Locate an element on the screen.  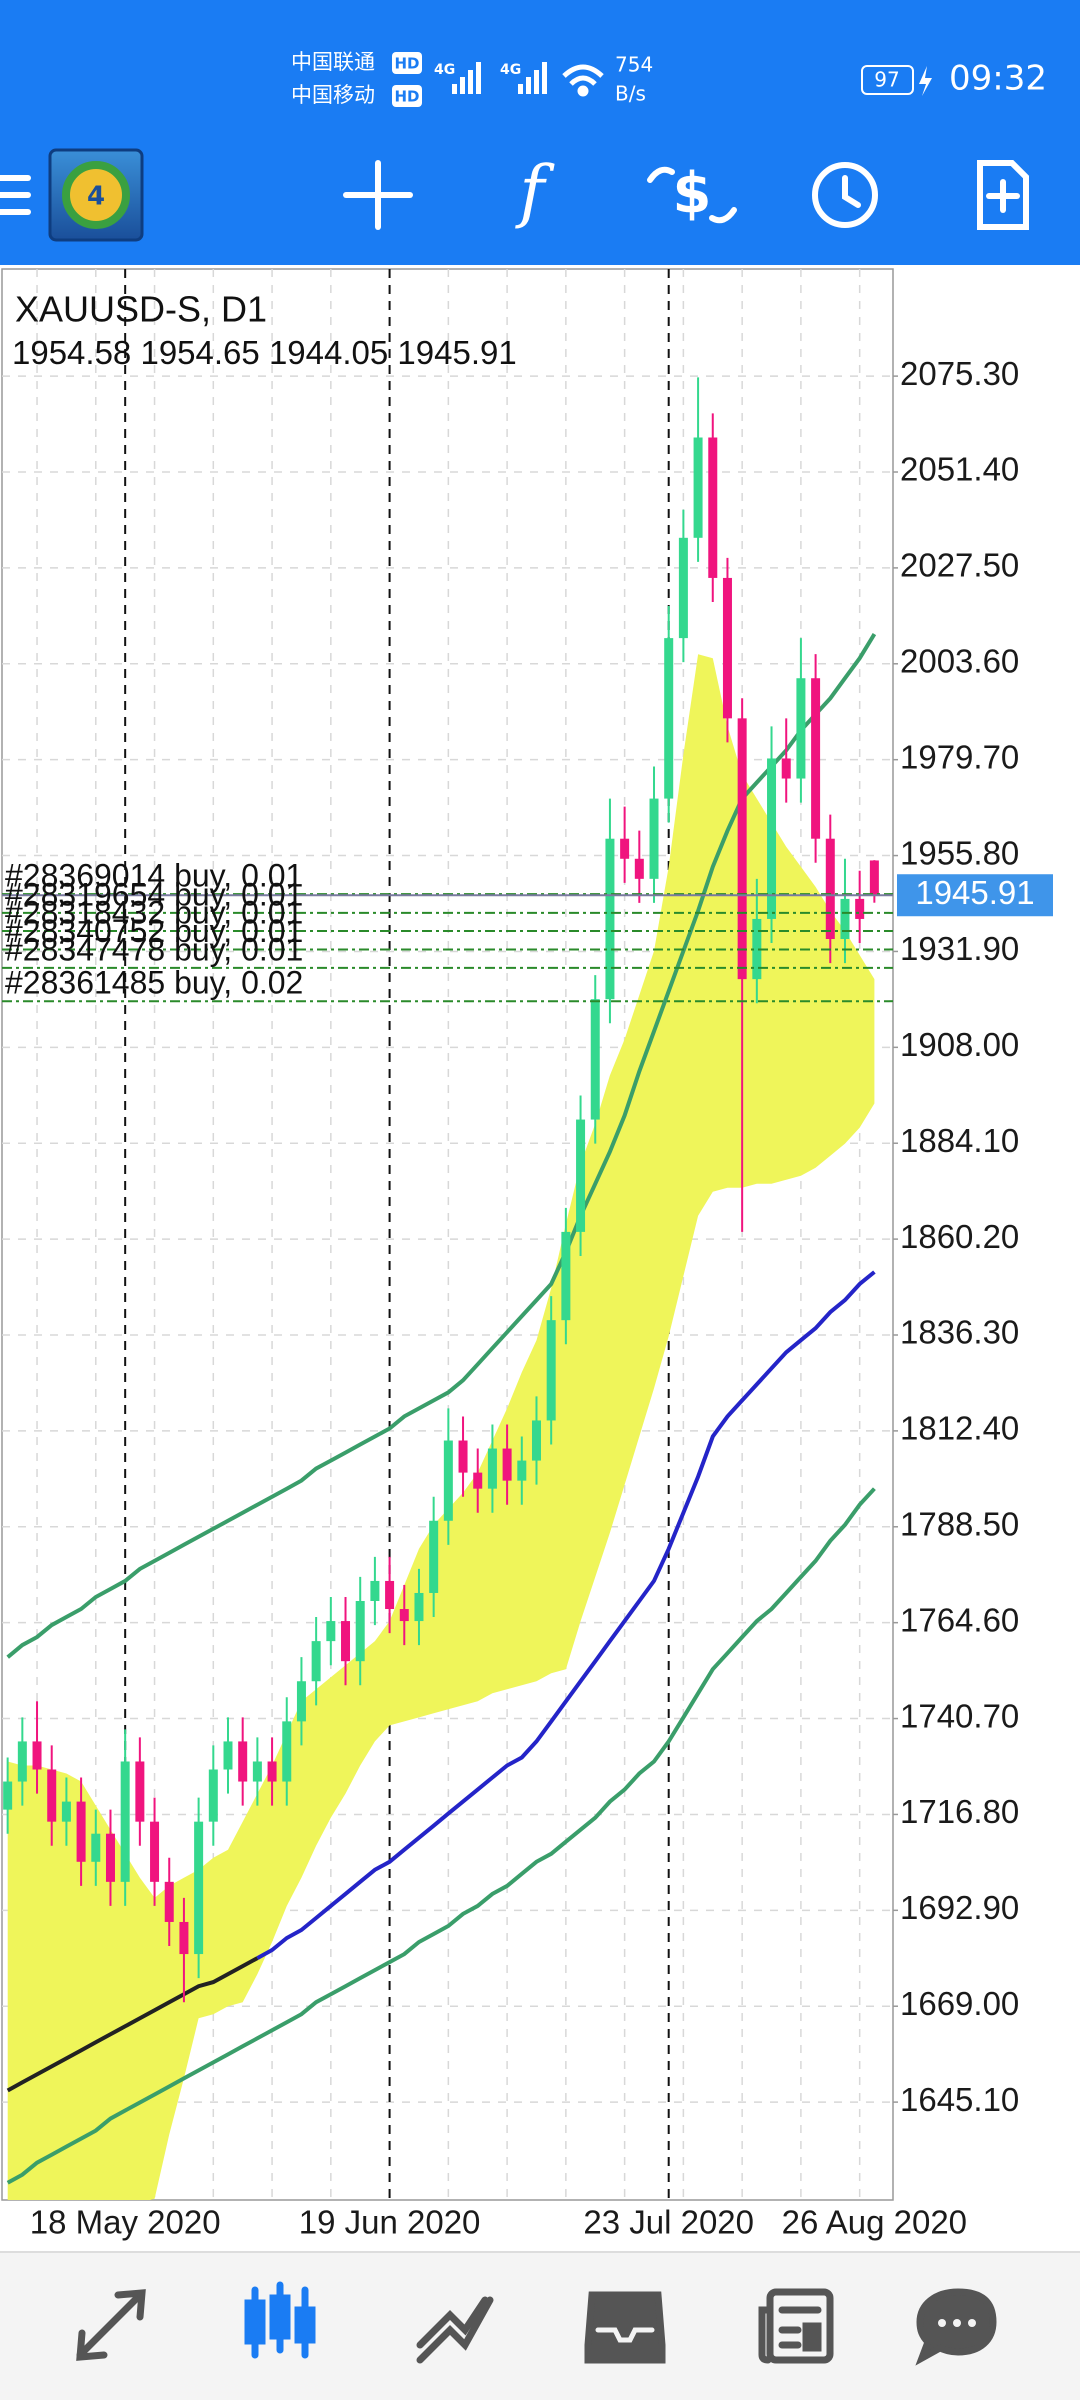
quotes-tab is located at coordinates (111, 2325).